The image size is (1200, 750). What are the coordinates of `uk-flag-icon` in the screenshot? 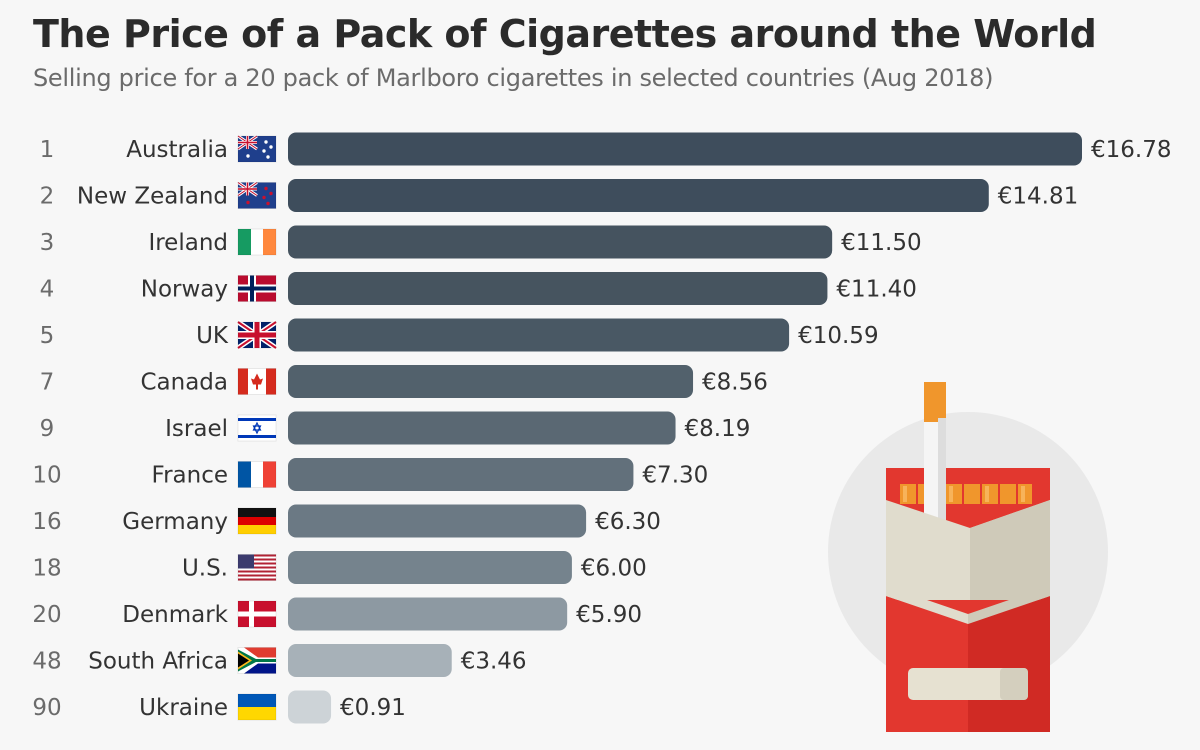 It's located at (257, 335).